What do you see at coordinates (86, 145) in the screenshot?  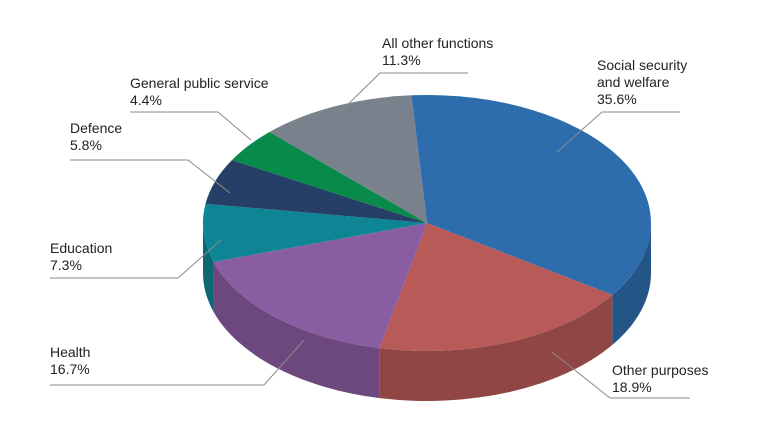 I see `data-label-value: 5.8%` at bounding box center [86, 145].